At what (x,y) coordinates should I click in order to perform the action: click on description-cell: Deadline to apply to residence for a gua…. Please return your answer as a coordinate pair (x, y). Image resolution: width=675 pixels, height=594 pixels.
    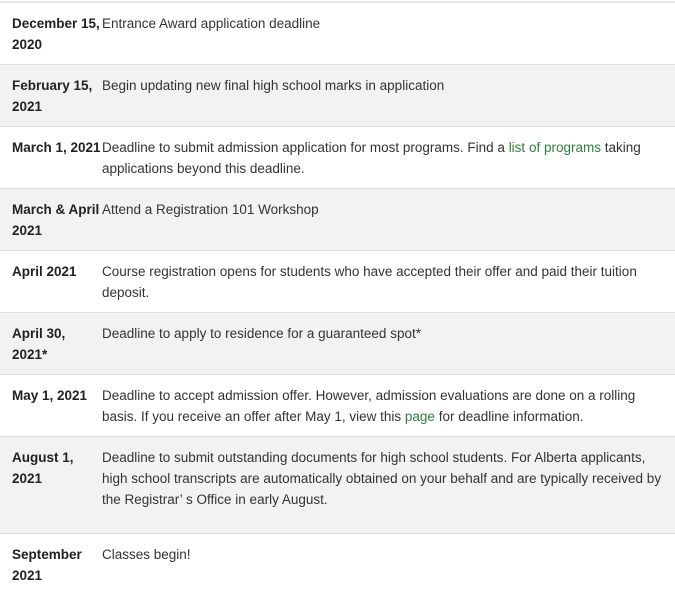
    Looking at the image, I should click on (261, 333).